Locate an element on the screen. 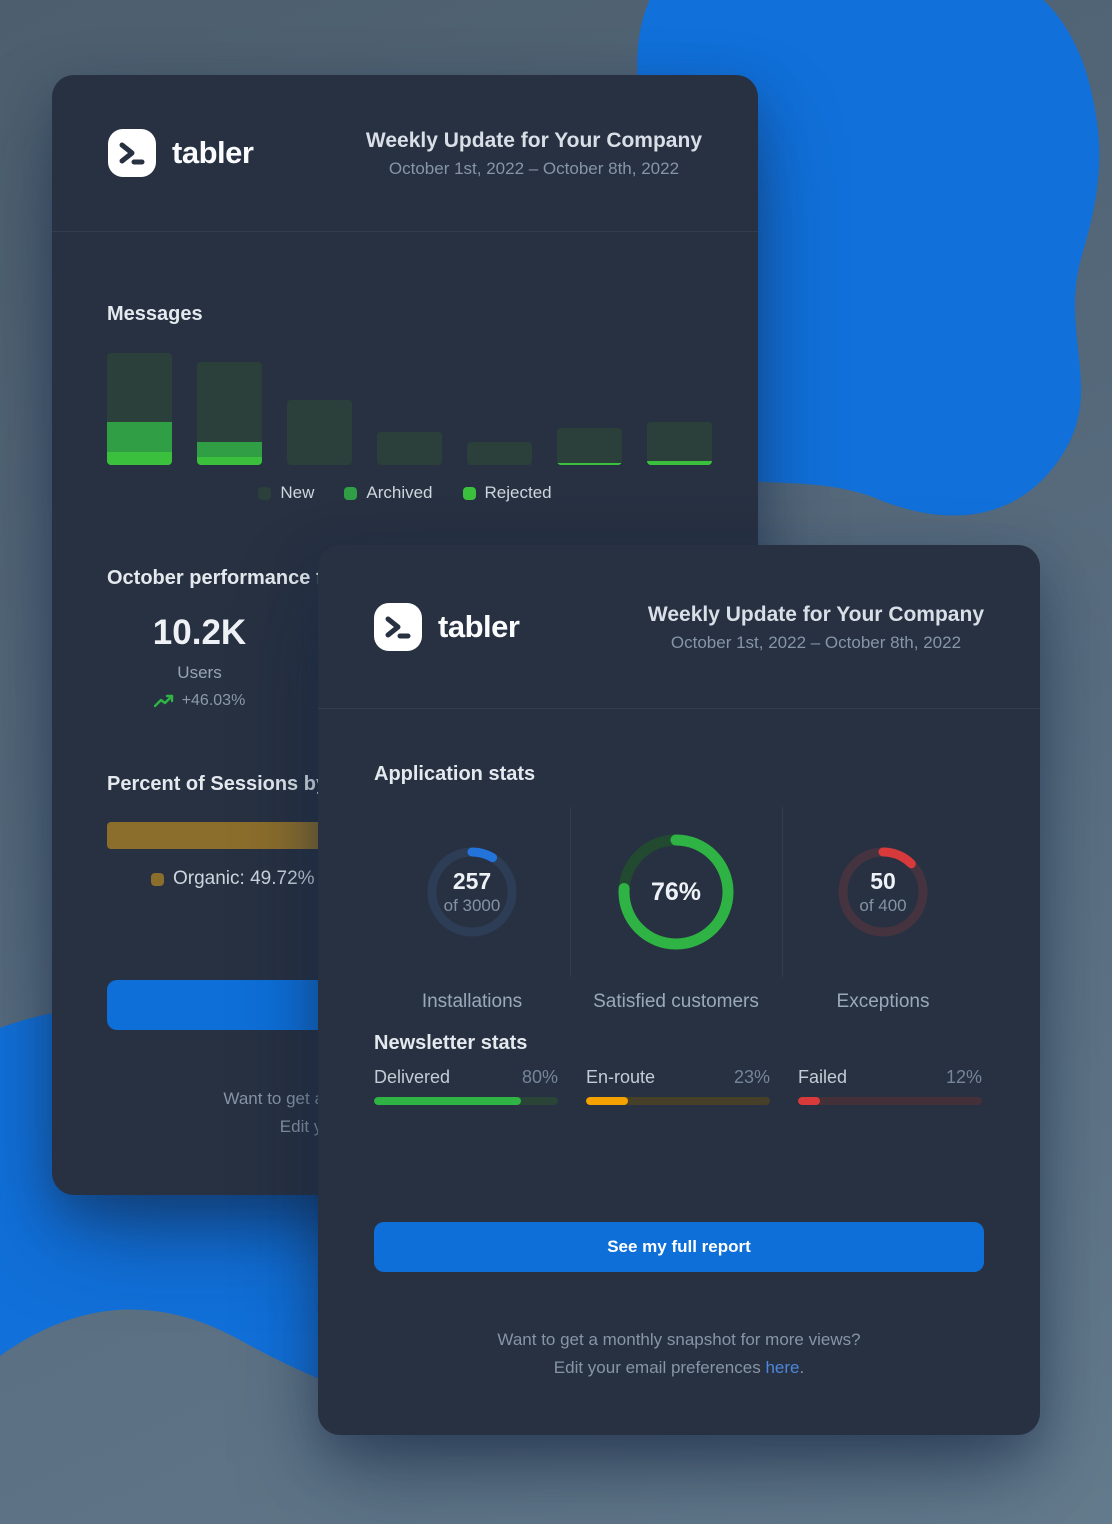 Image resolution: width=1112 pixels, height=1524 pixels. sessions-legend: Organic: 49.72% is located at coordinates (233, 879).